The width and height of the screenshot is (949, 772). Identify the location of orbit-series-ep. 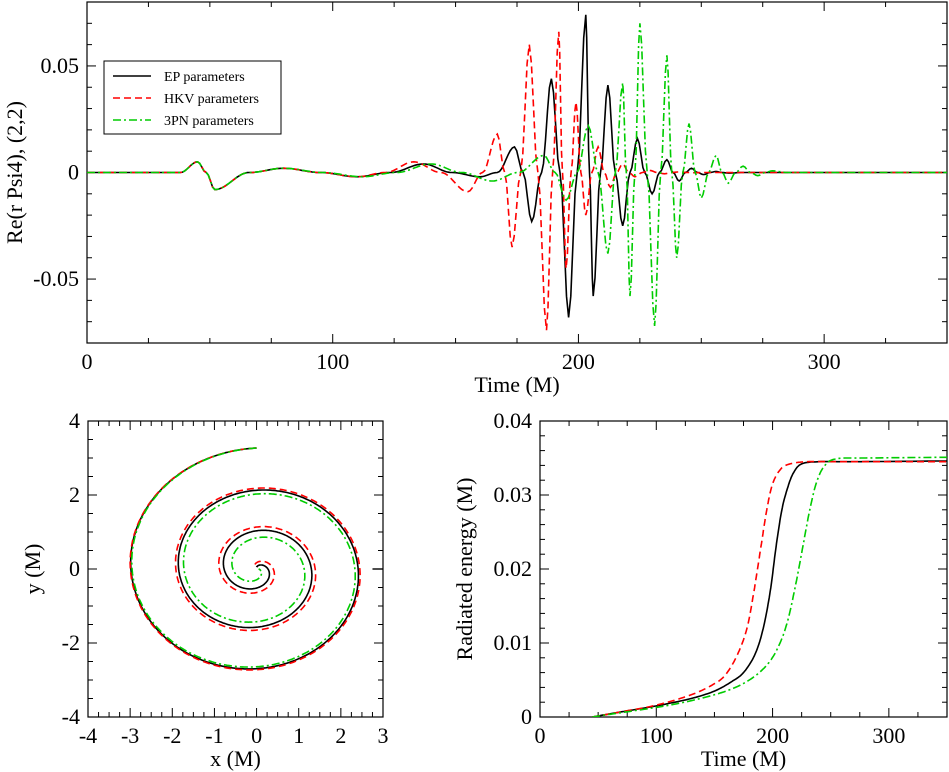
(244, 558).